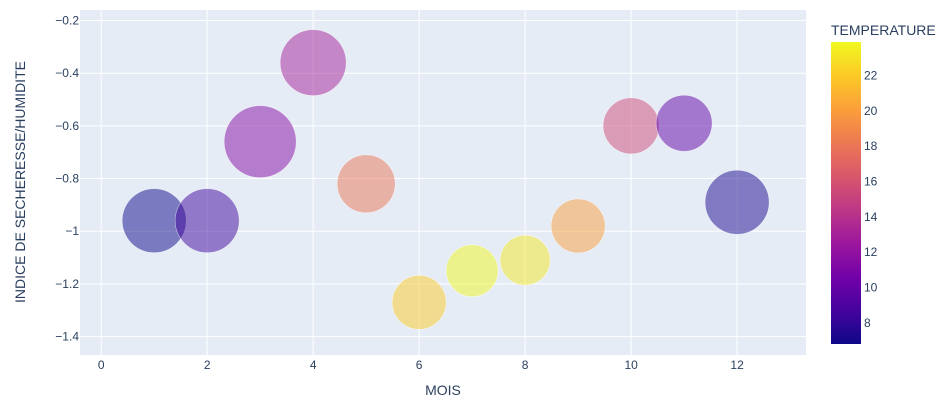  What do you see at coordinates (20, 182) in the screenshot?
I see `y-axis-title: INDICE DE SECHERESSE/HUMIDITE` at bounding box center [20, 182].